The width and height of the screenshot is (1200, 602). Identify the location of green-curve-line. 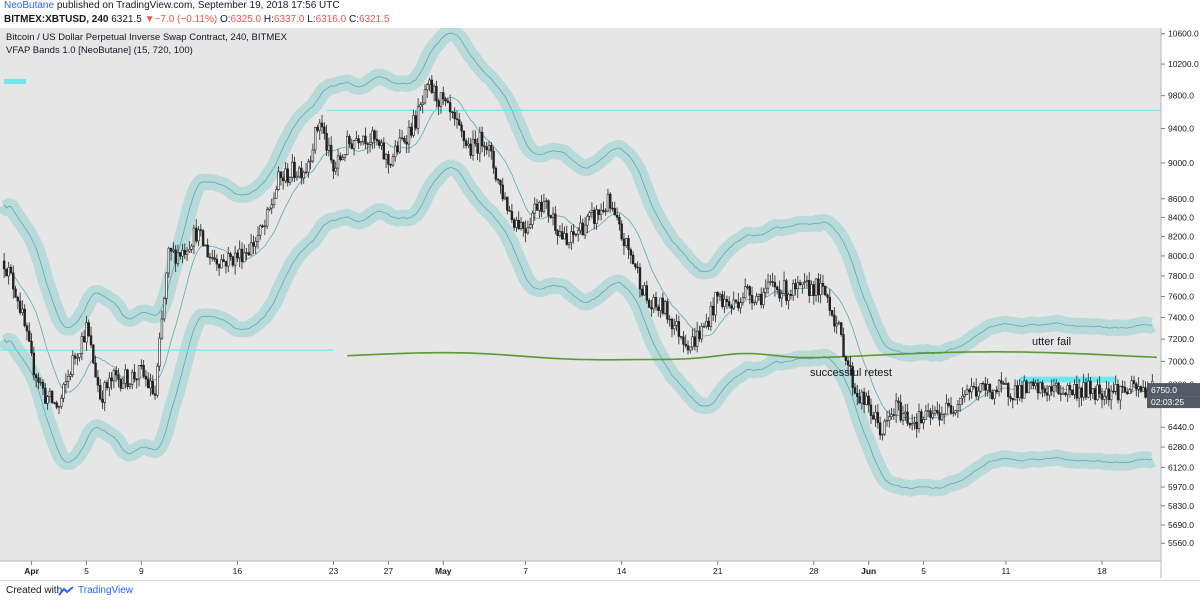
(752, 355).